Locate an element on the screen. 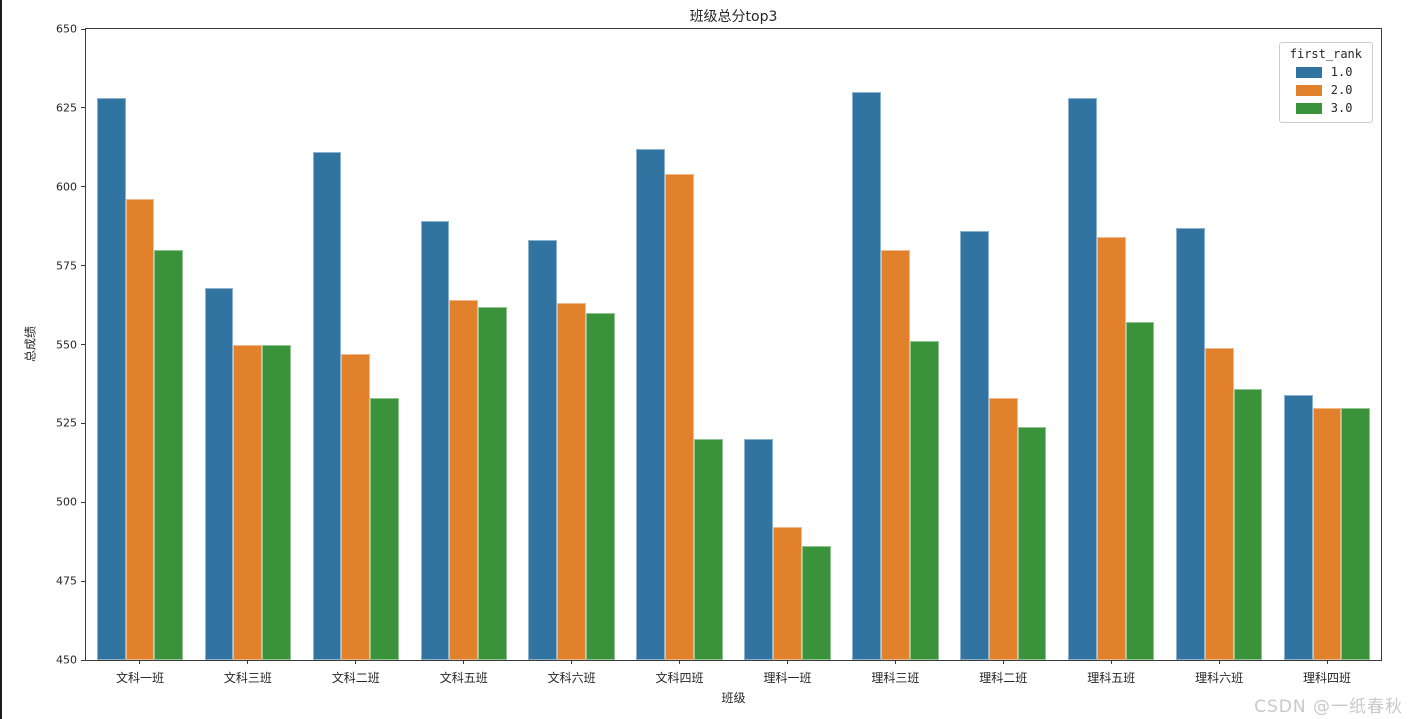  watermark: CSDN @一纸春秋 is located at coordinates (1328, 707).